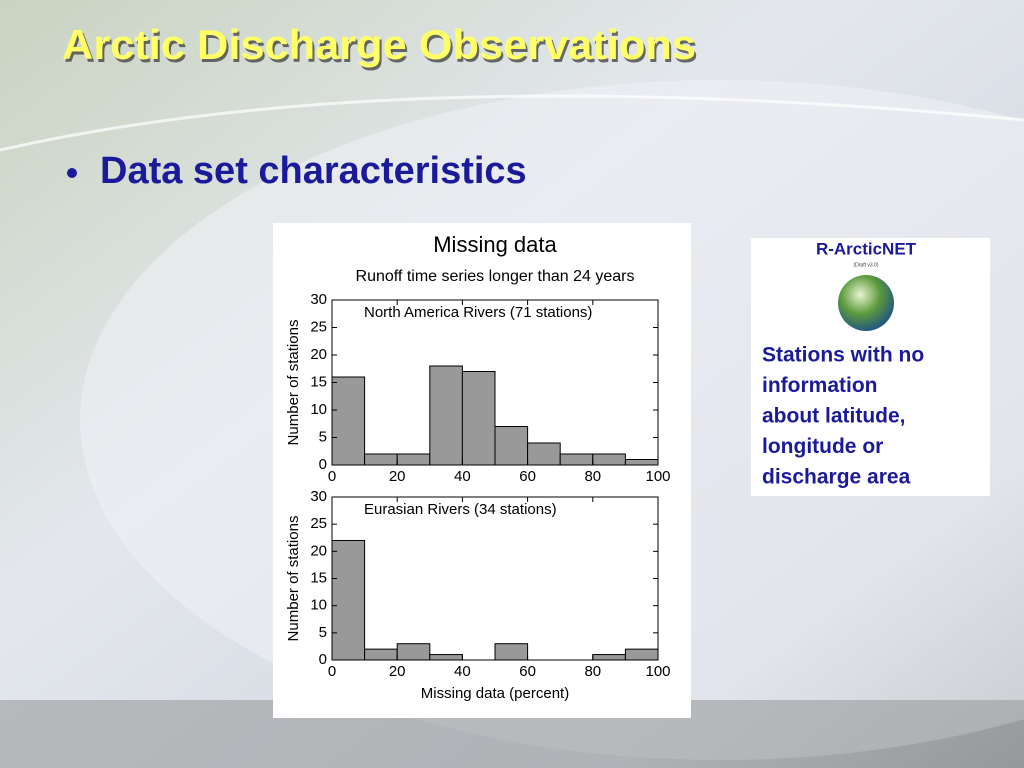 The image size is (1024, 768). What do you see at coordinates (313, 171) in the screenshot?
I see `bullet-text: Data set characteristics` at bounding box center [313, 171].